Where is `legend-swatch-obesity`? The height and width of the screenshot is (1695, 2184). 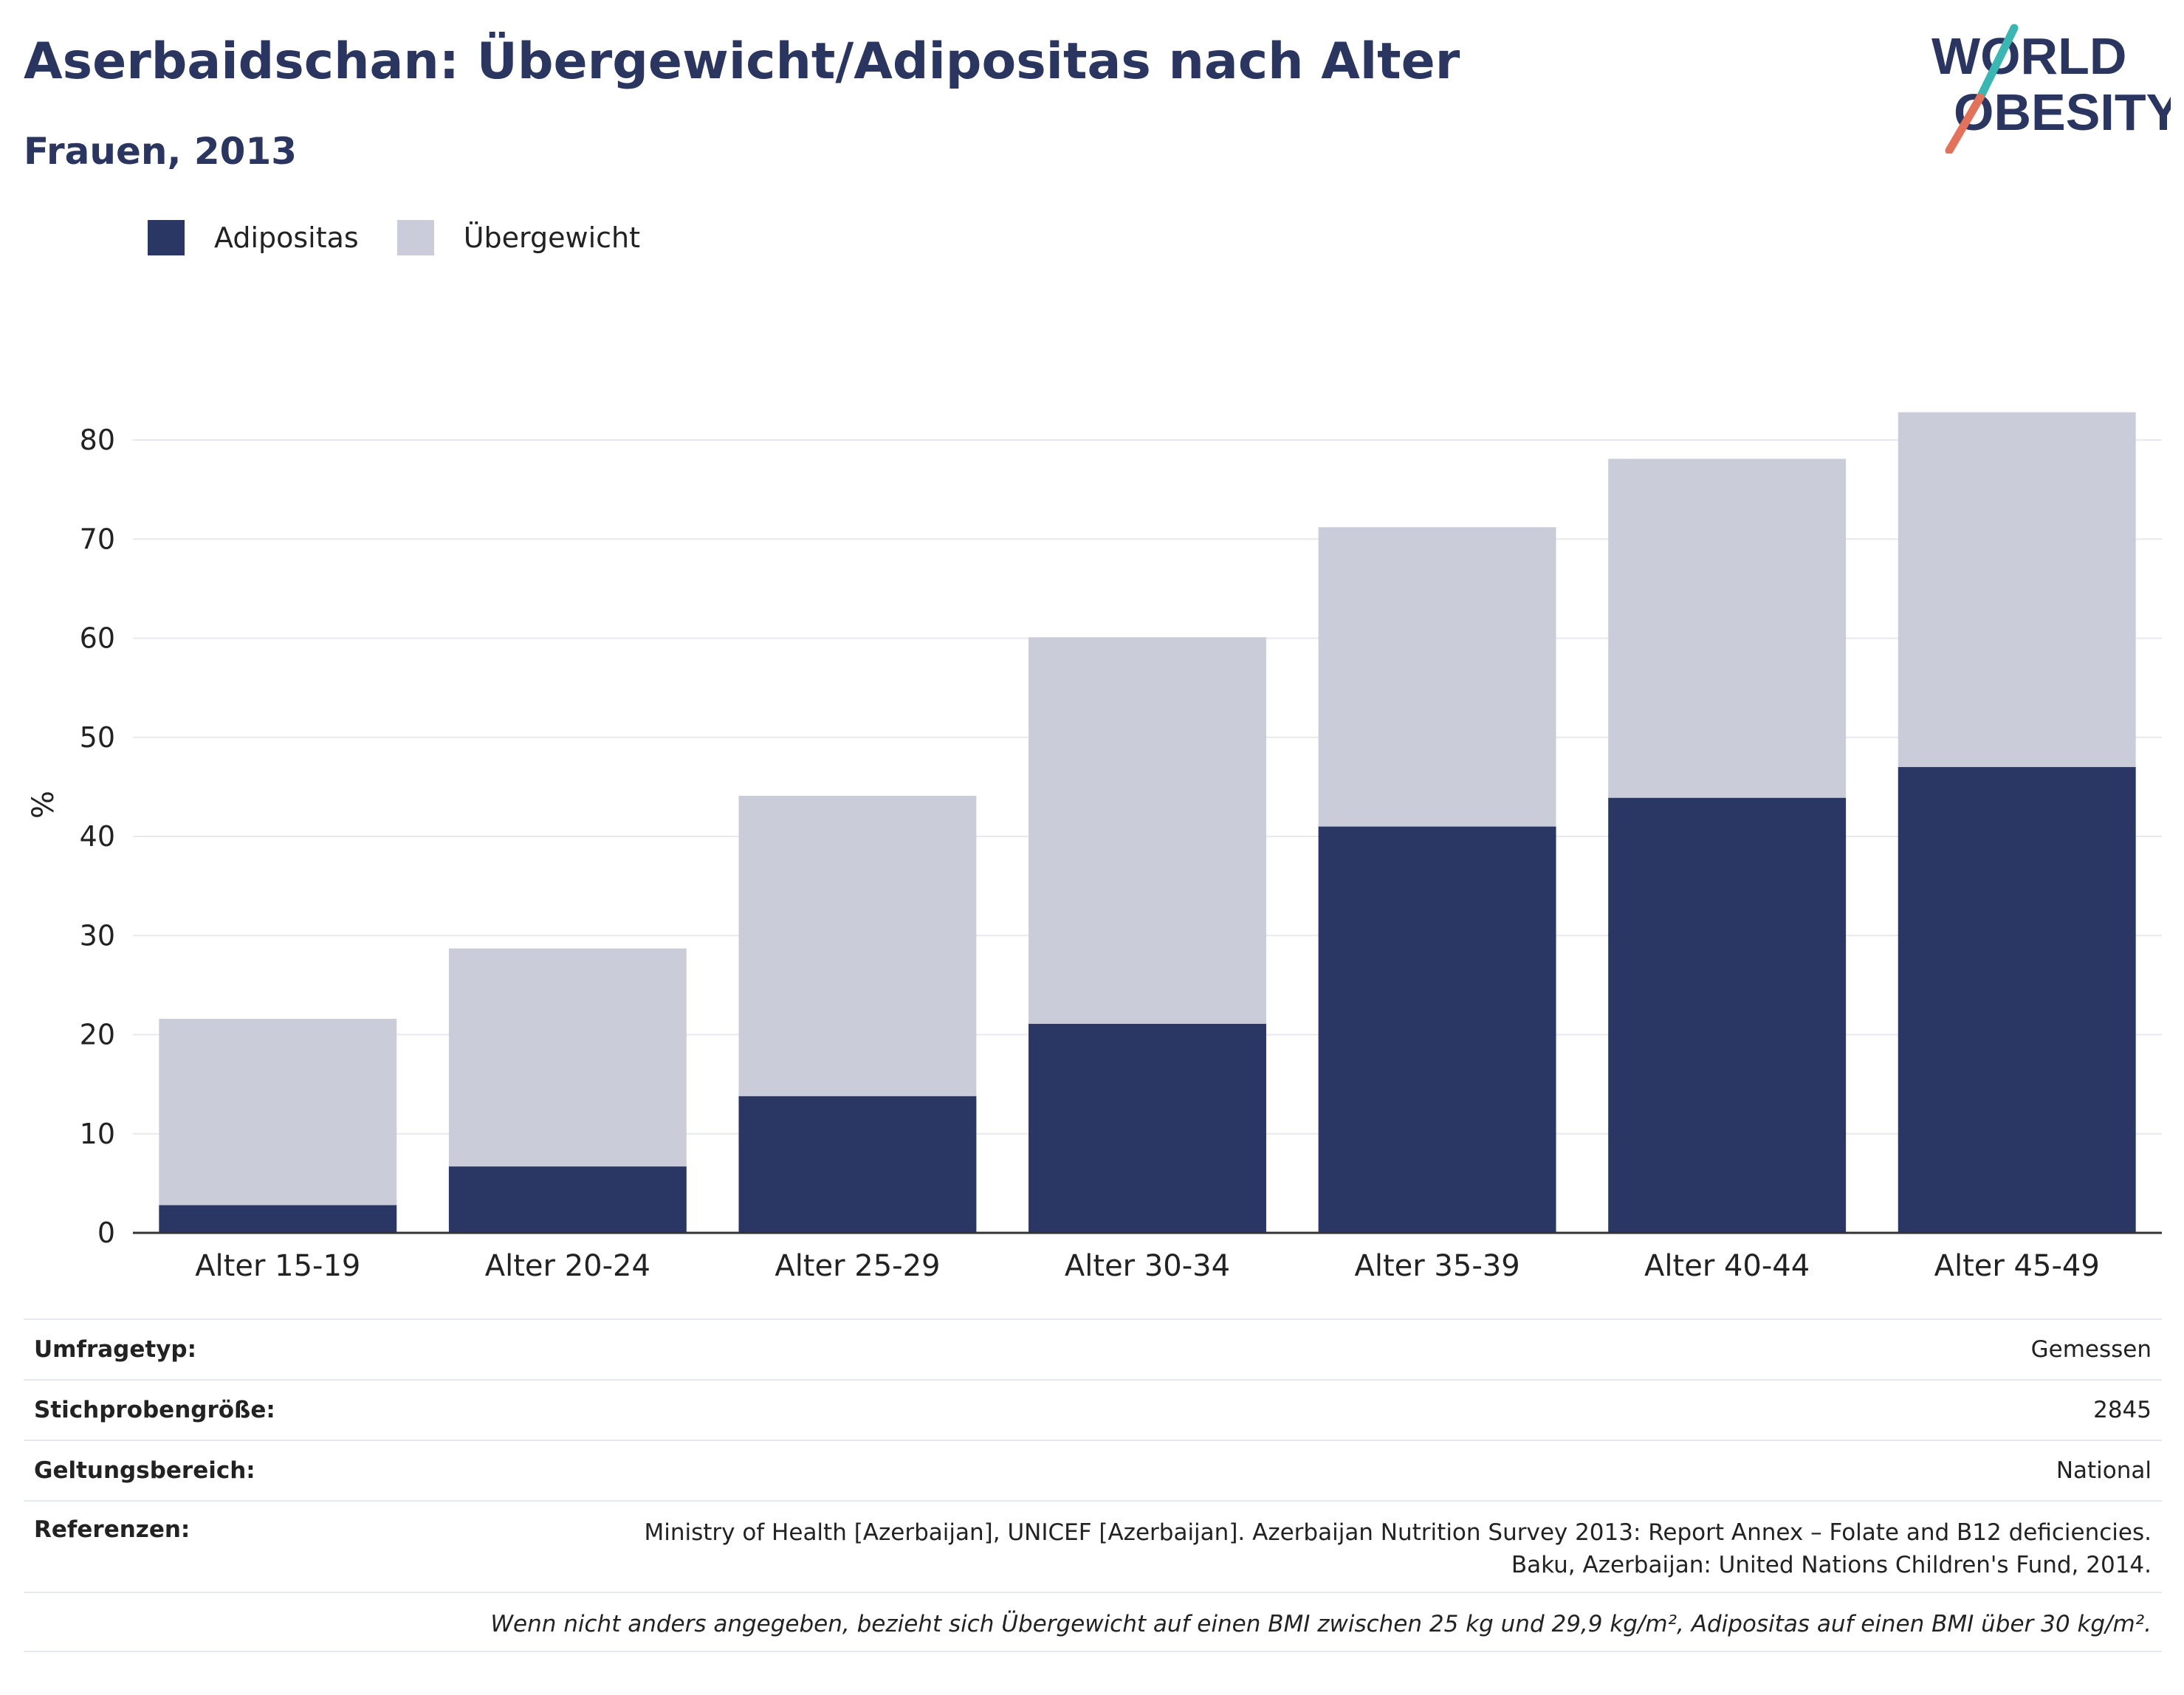 legend-swatch-obesity is located at coordinates (167, 237).